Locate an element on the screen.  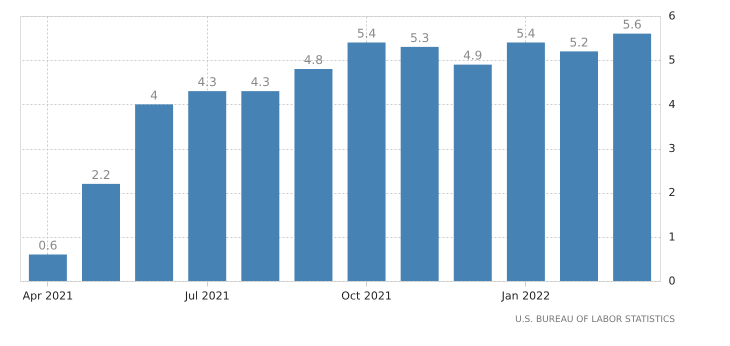
text: U.S. BUREAU OF LABOR STATISTICS is located at coordinates (595, 320).